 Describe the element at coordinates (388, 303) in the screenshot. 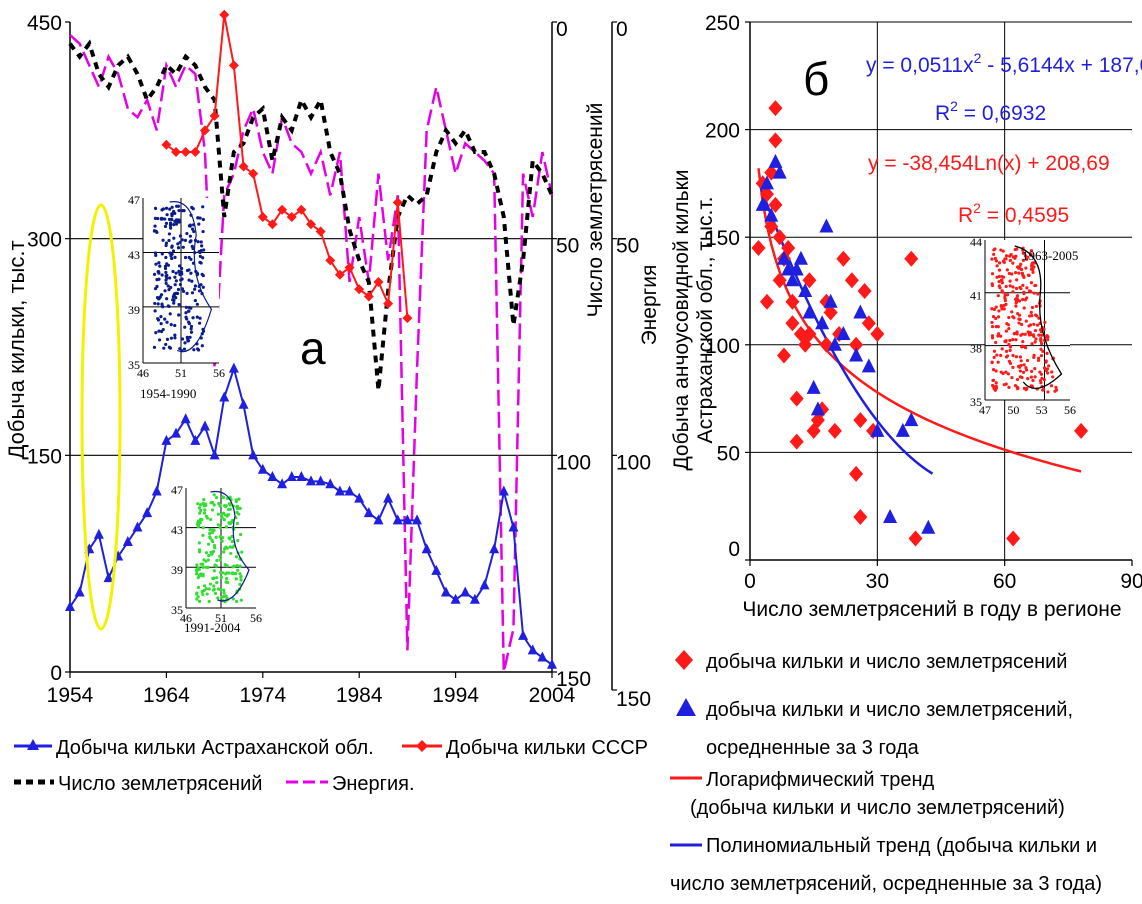

I see `series-ussr-point` at that location.